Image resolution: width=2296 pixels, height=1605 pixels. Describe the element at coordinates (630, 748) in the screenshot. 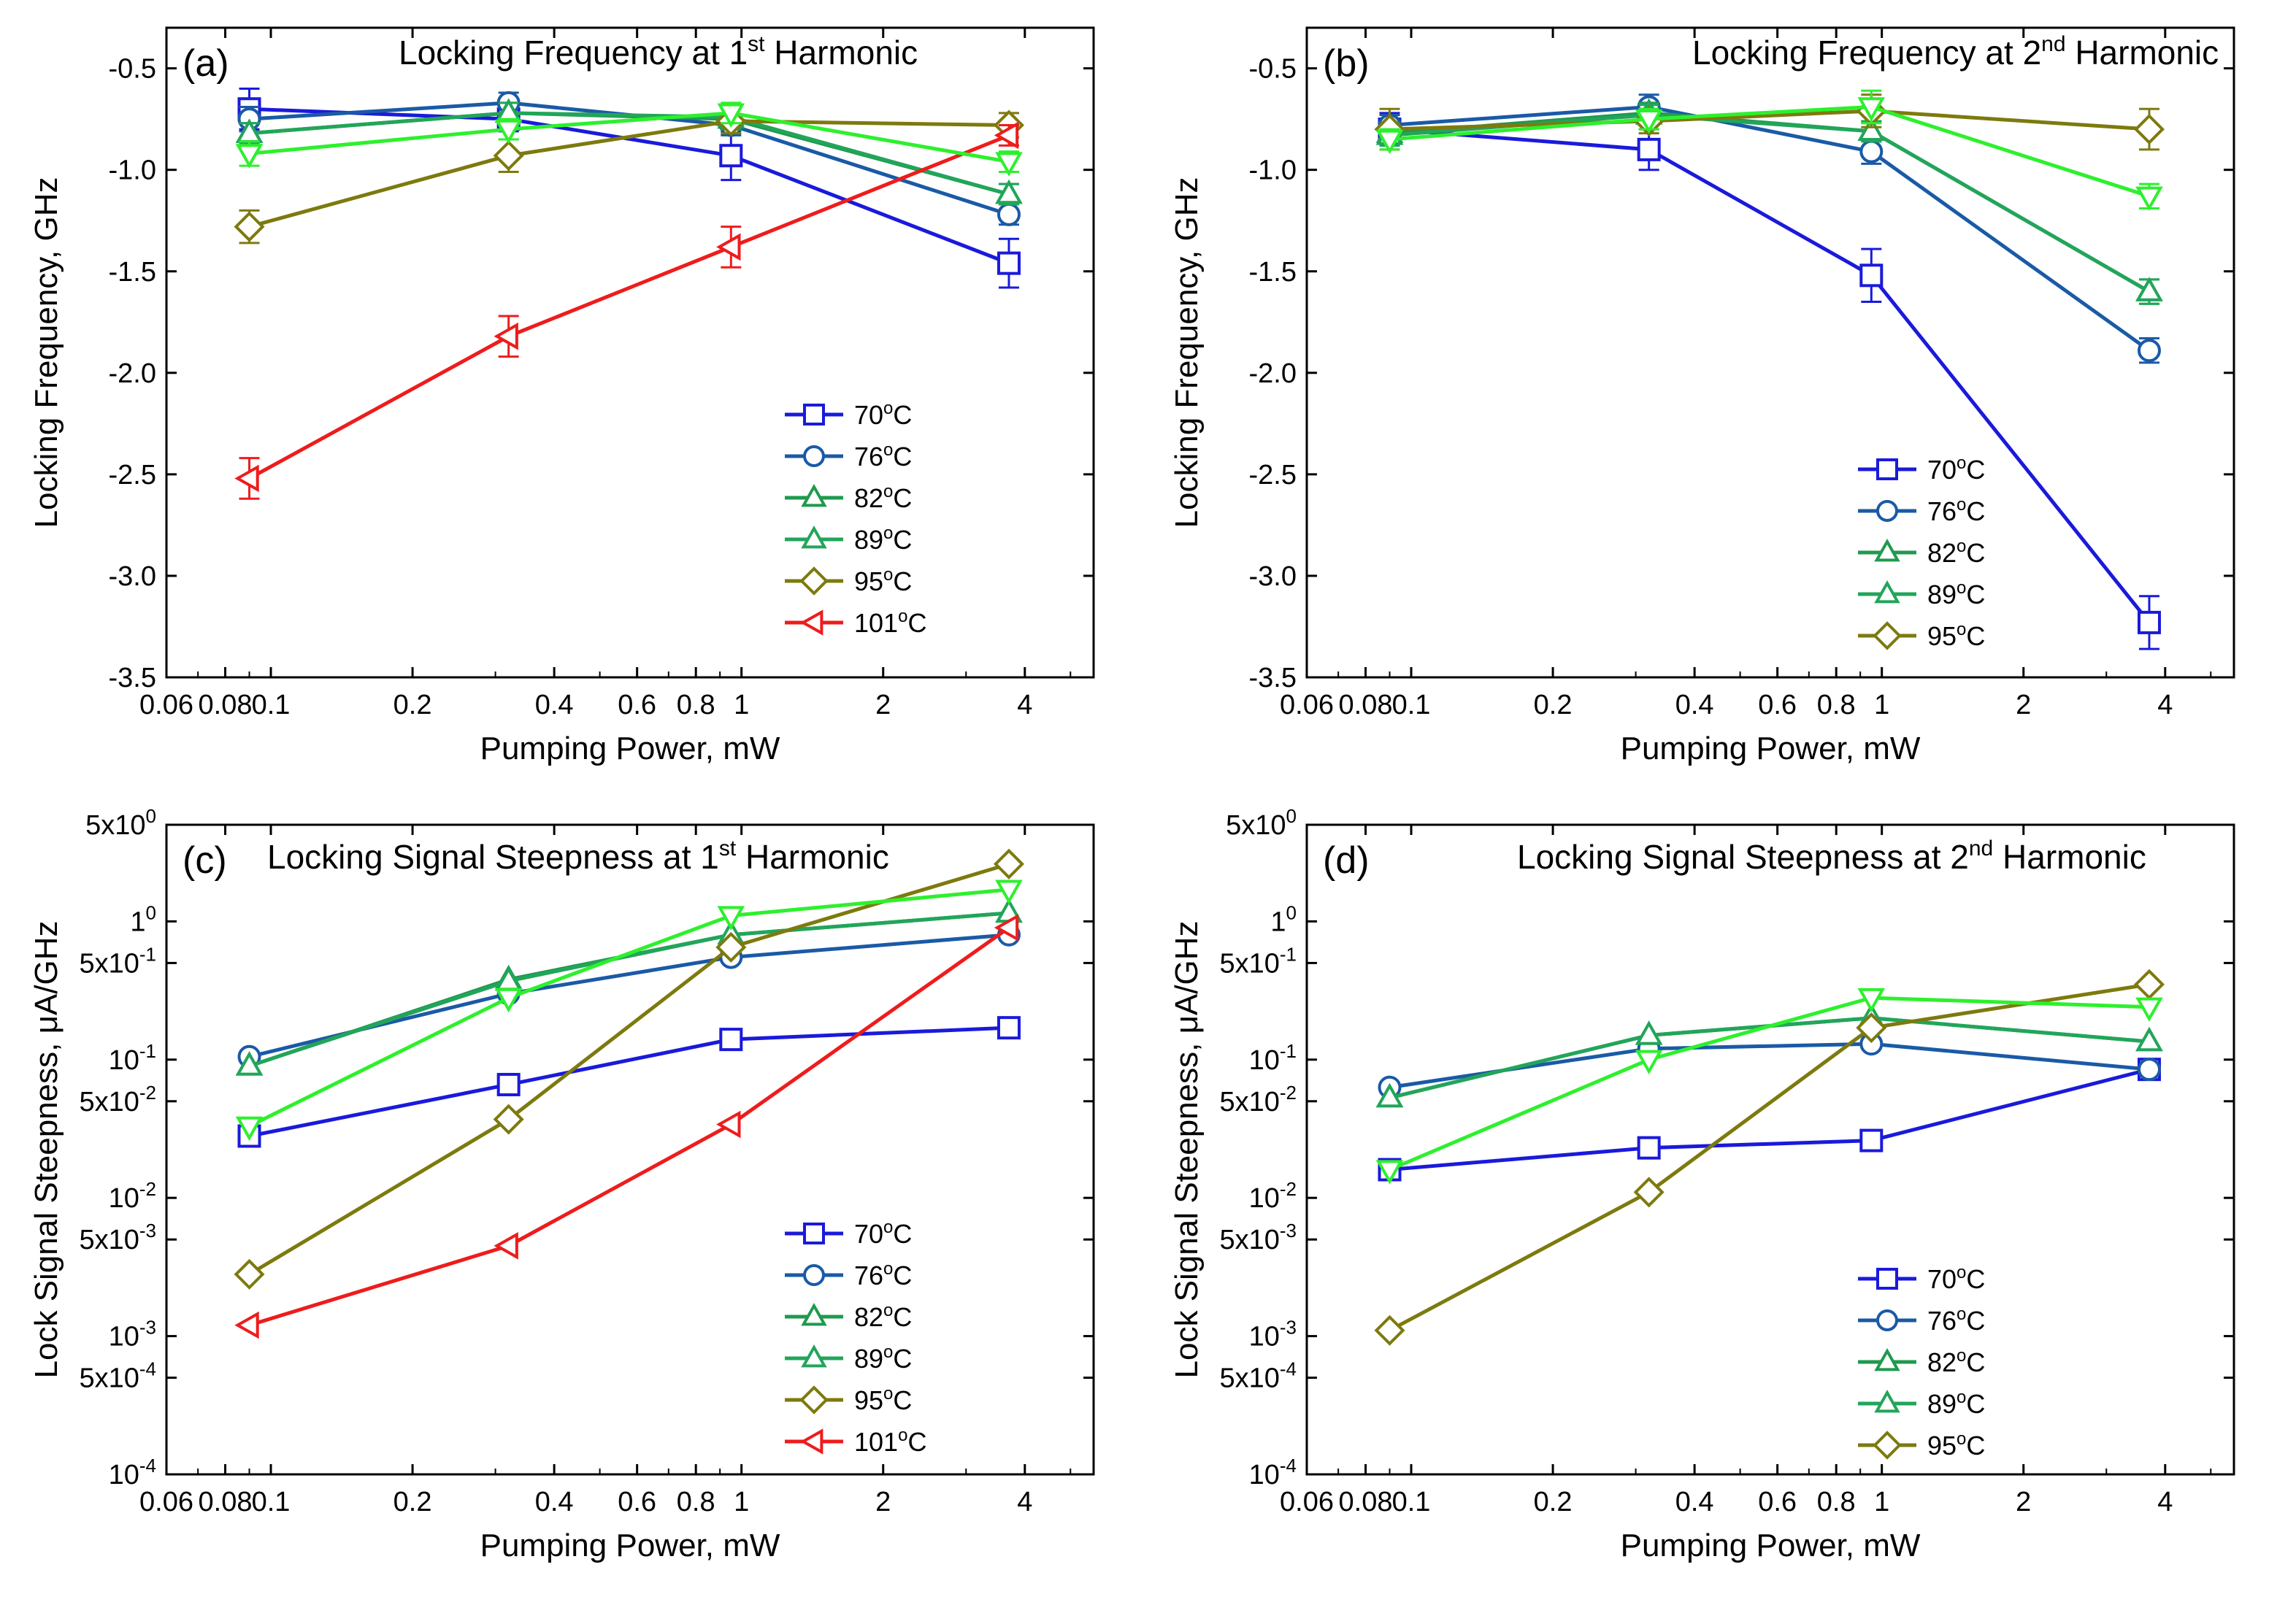

I see `x-axis-label: Pumping Power, mW` at that location.